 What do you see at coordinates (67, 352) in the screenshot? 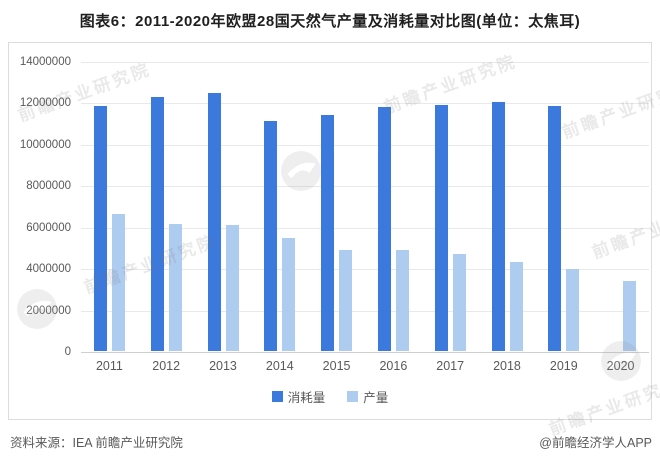
I see `y-tick-label: 0` at bounding box center [67, 352].